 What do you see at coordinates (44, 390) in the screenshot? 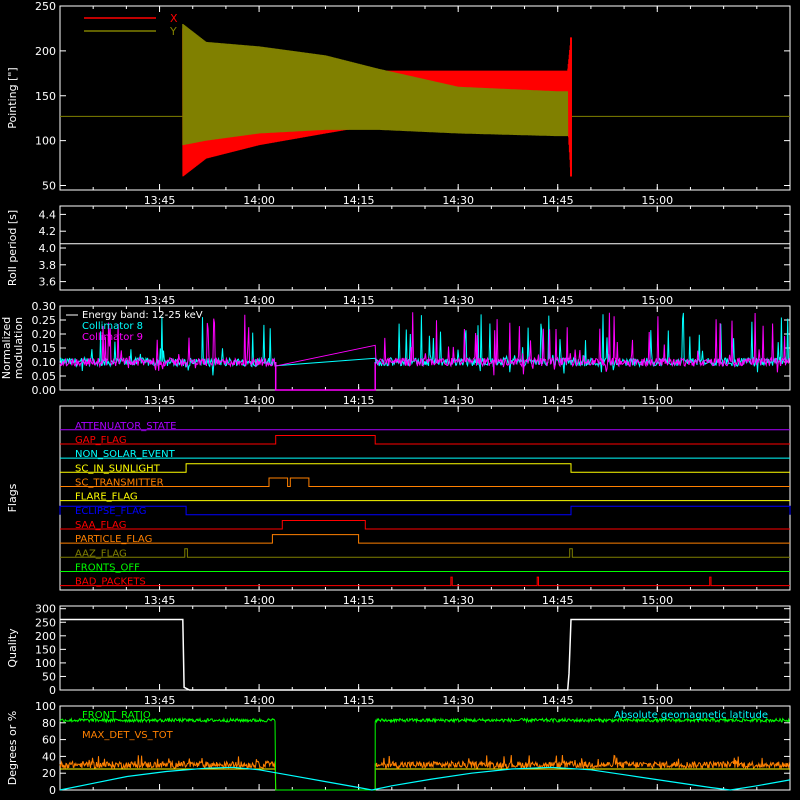
I see `y-tick-label: 0.00` at bounding box center [44, 390].